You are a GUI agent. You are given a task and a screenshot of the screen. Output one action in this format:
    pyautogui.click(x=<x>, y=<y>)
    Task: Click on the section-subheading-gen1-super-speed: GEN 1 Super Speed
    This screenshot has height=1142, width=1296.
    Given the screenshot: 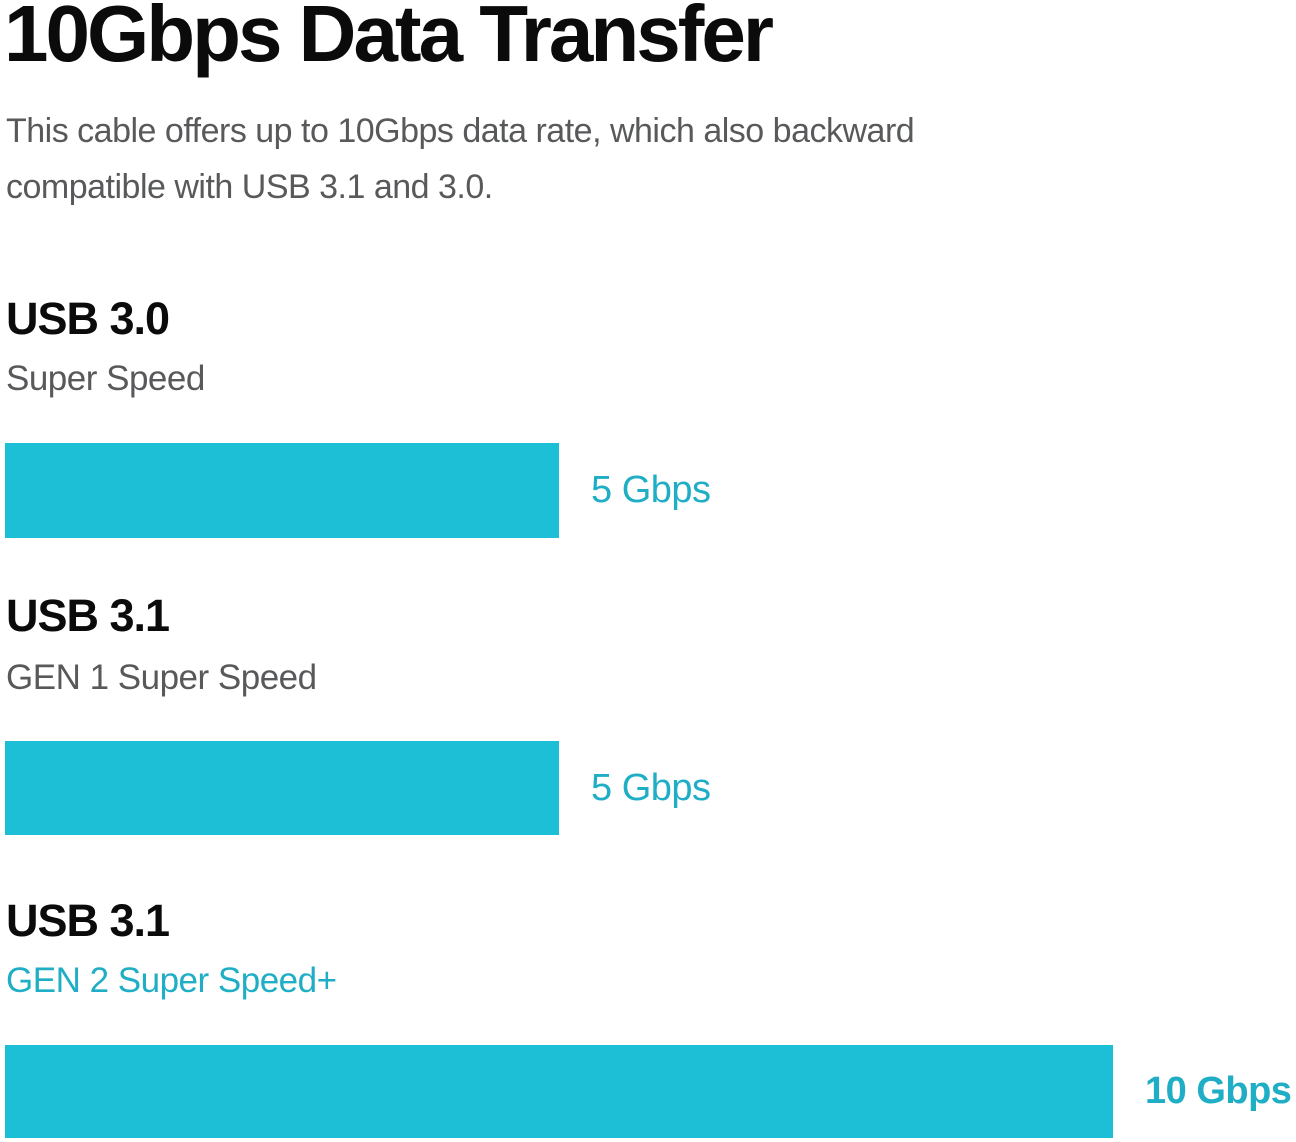 What is the action you would take?
    pyautogui.click(x=161, y=677)
    